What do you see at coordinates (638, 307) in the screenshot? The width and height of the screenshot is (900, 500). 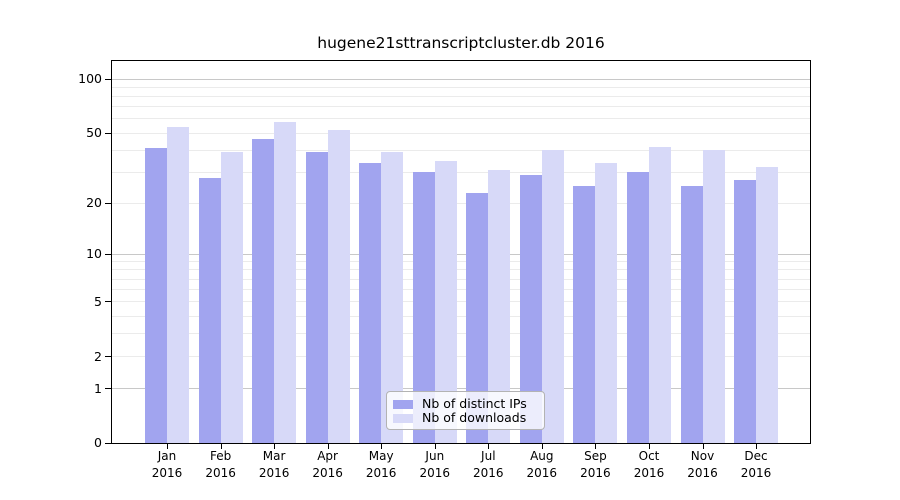 I see `bar-distinct-ips-oct` at bounding box center [638, 307].